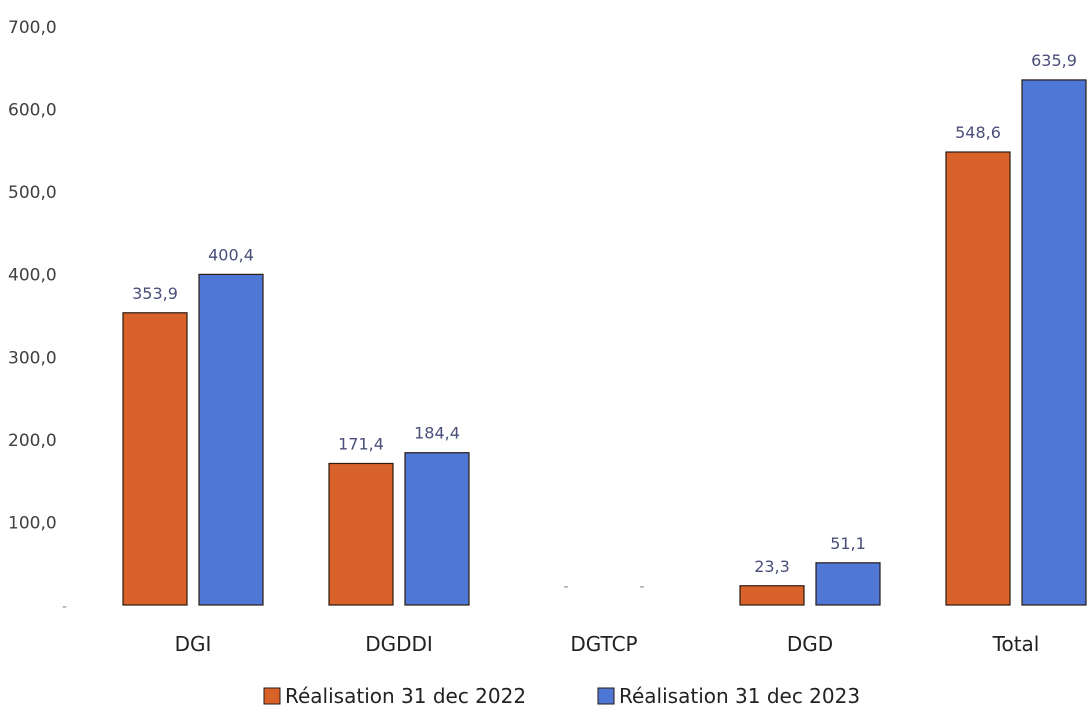 This screenshot has height=708, width=1087. I want to click on data-label: 635,9, so click(1054, 60).